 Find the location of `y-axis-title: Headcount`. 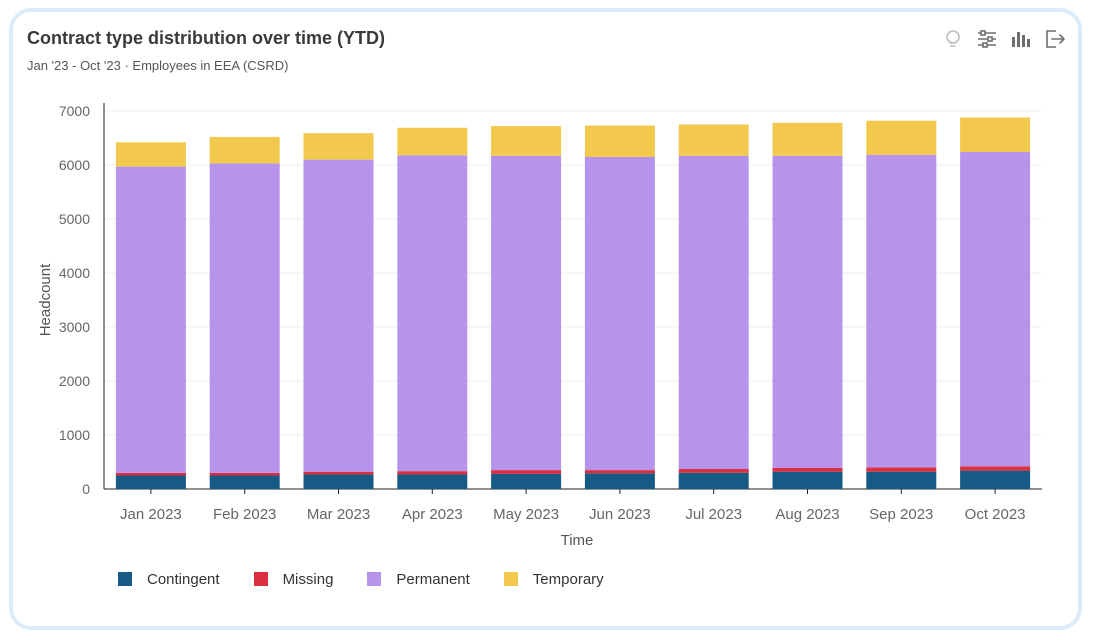

y-axis-title: Headcount is located at coordinates (45, 299).